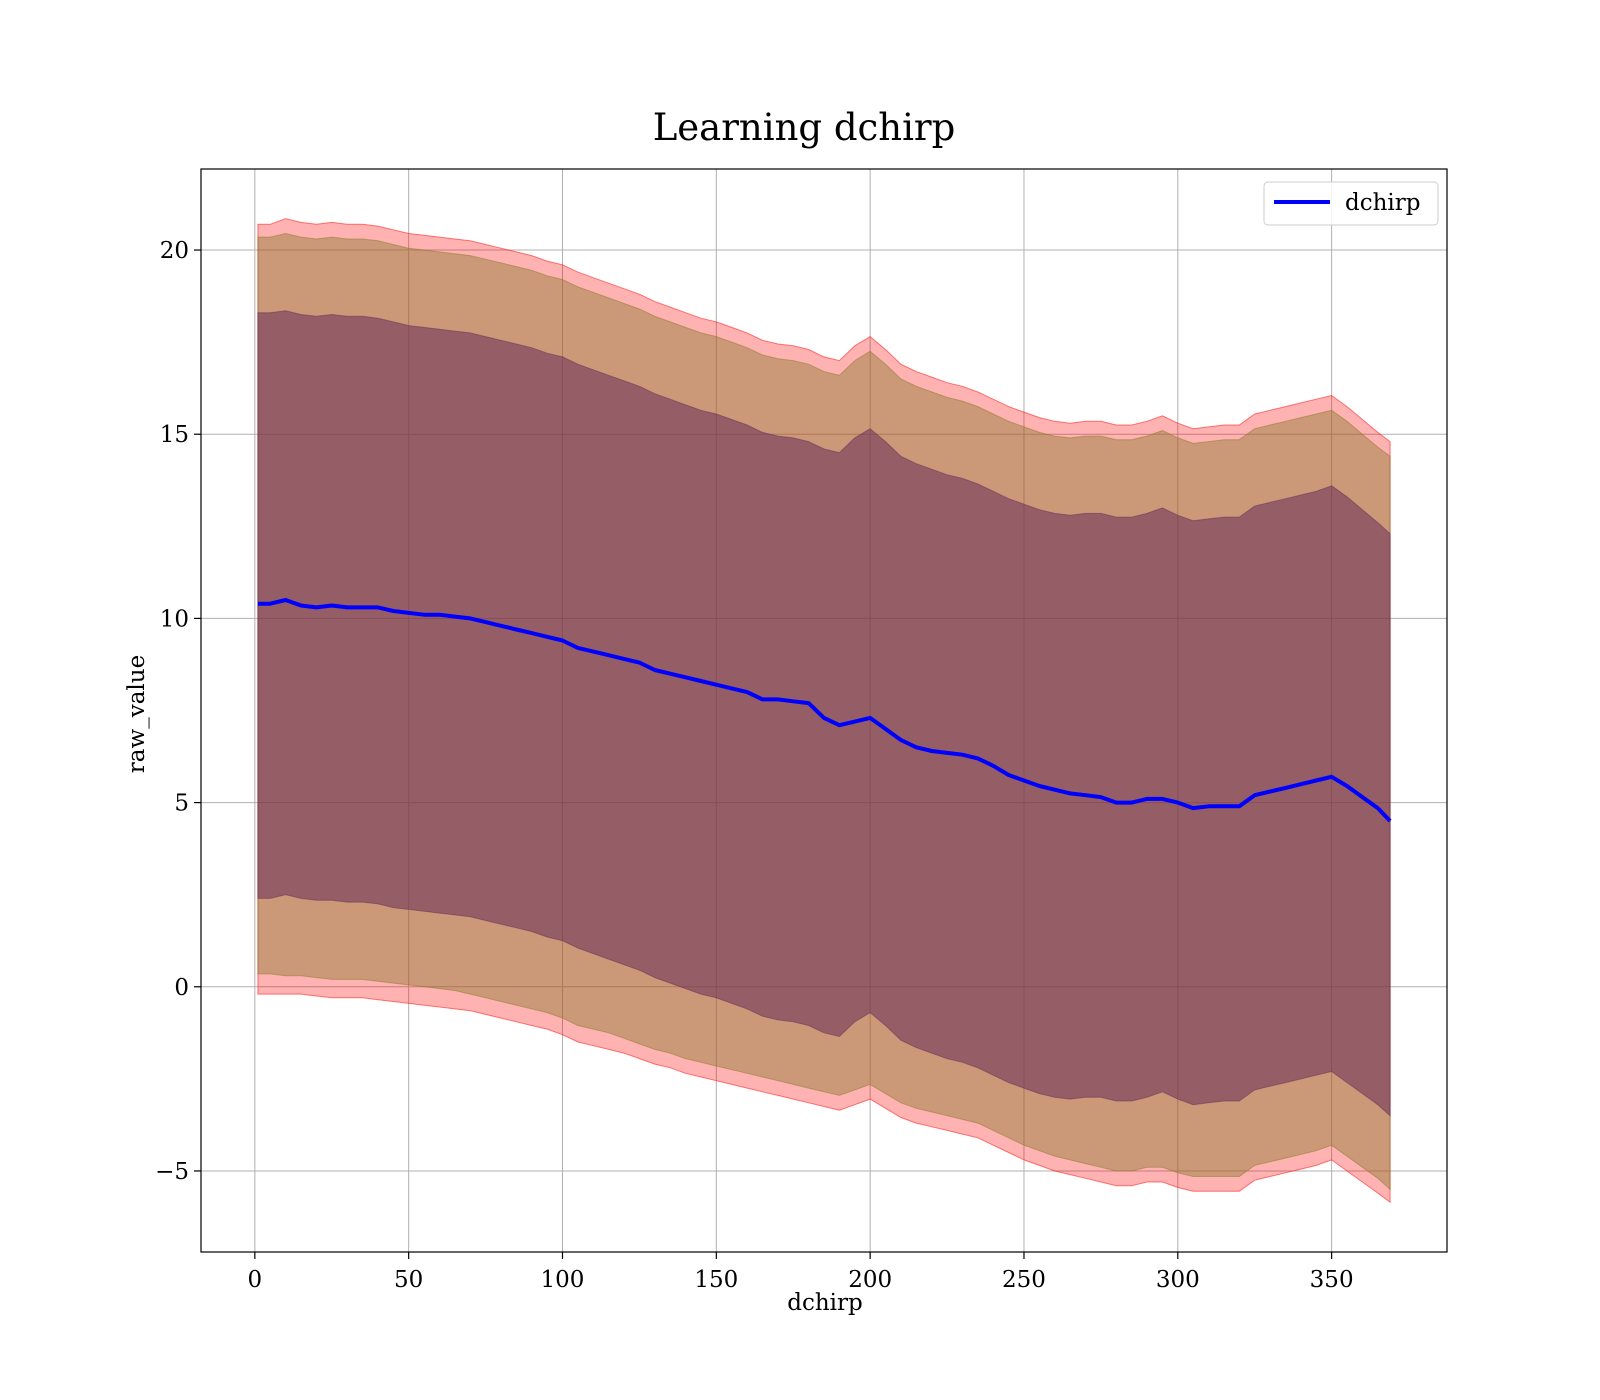 The image size is (1600, 1400). Describe the element at coordinates (255, 1280) in the screenshot. I see `x-tick-label: 0` at that location.